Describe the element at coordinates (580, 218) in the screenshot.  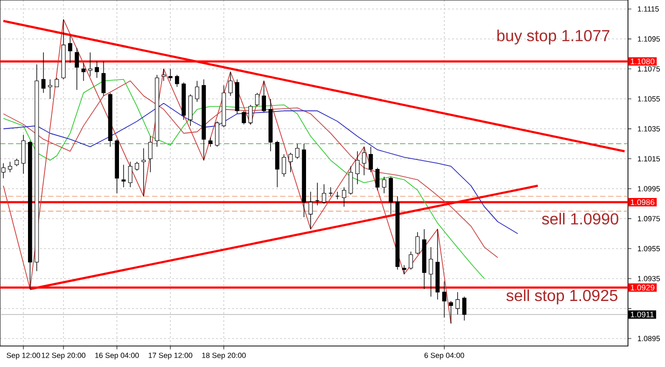
I see `annotation: sell 1.0990` at that location.